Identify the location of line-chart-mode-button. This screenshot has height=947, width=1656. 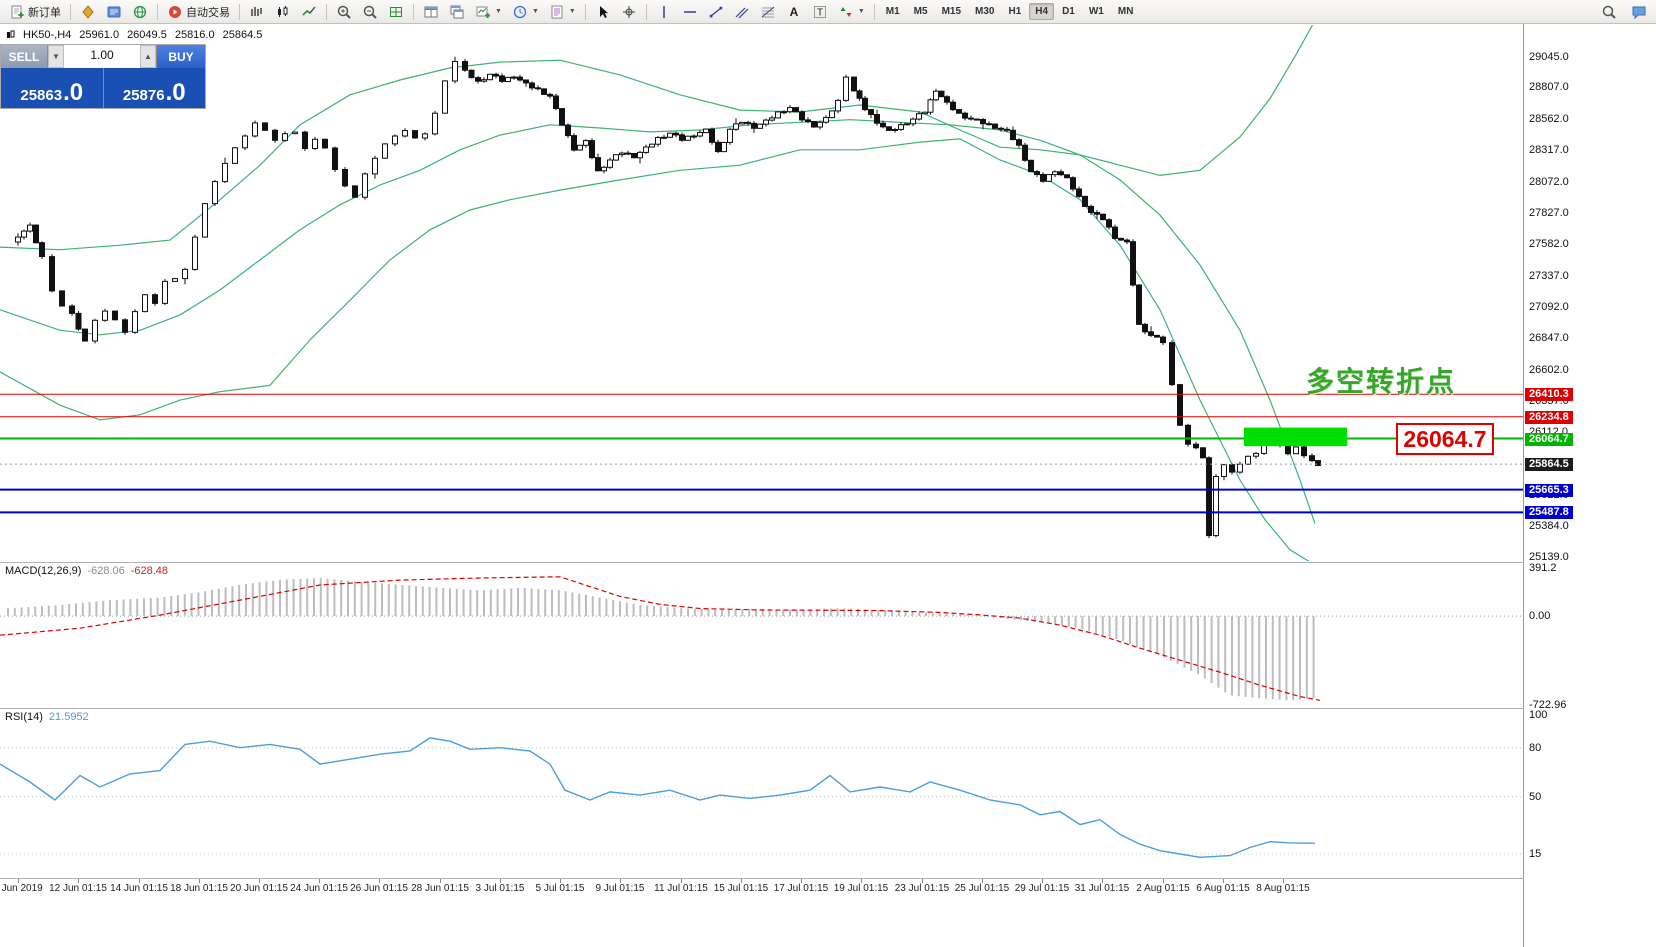
(309, 12).